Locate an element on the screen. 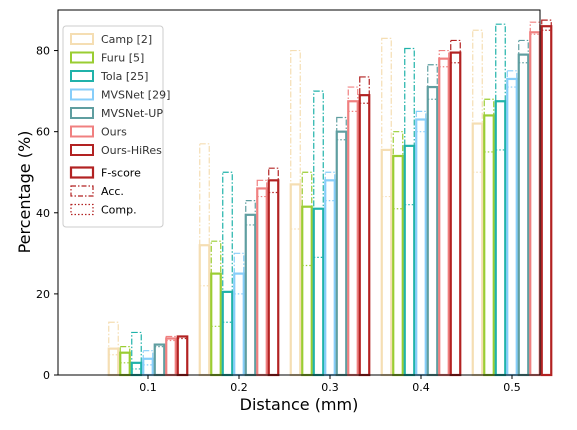  x-tick-label: 0.1 is located at coordinates (148, 387).